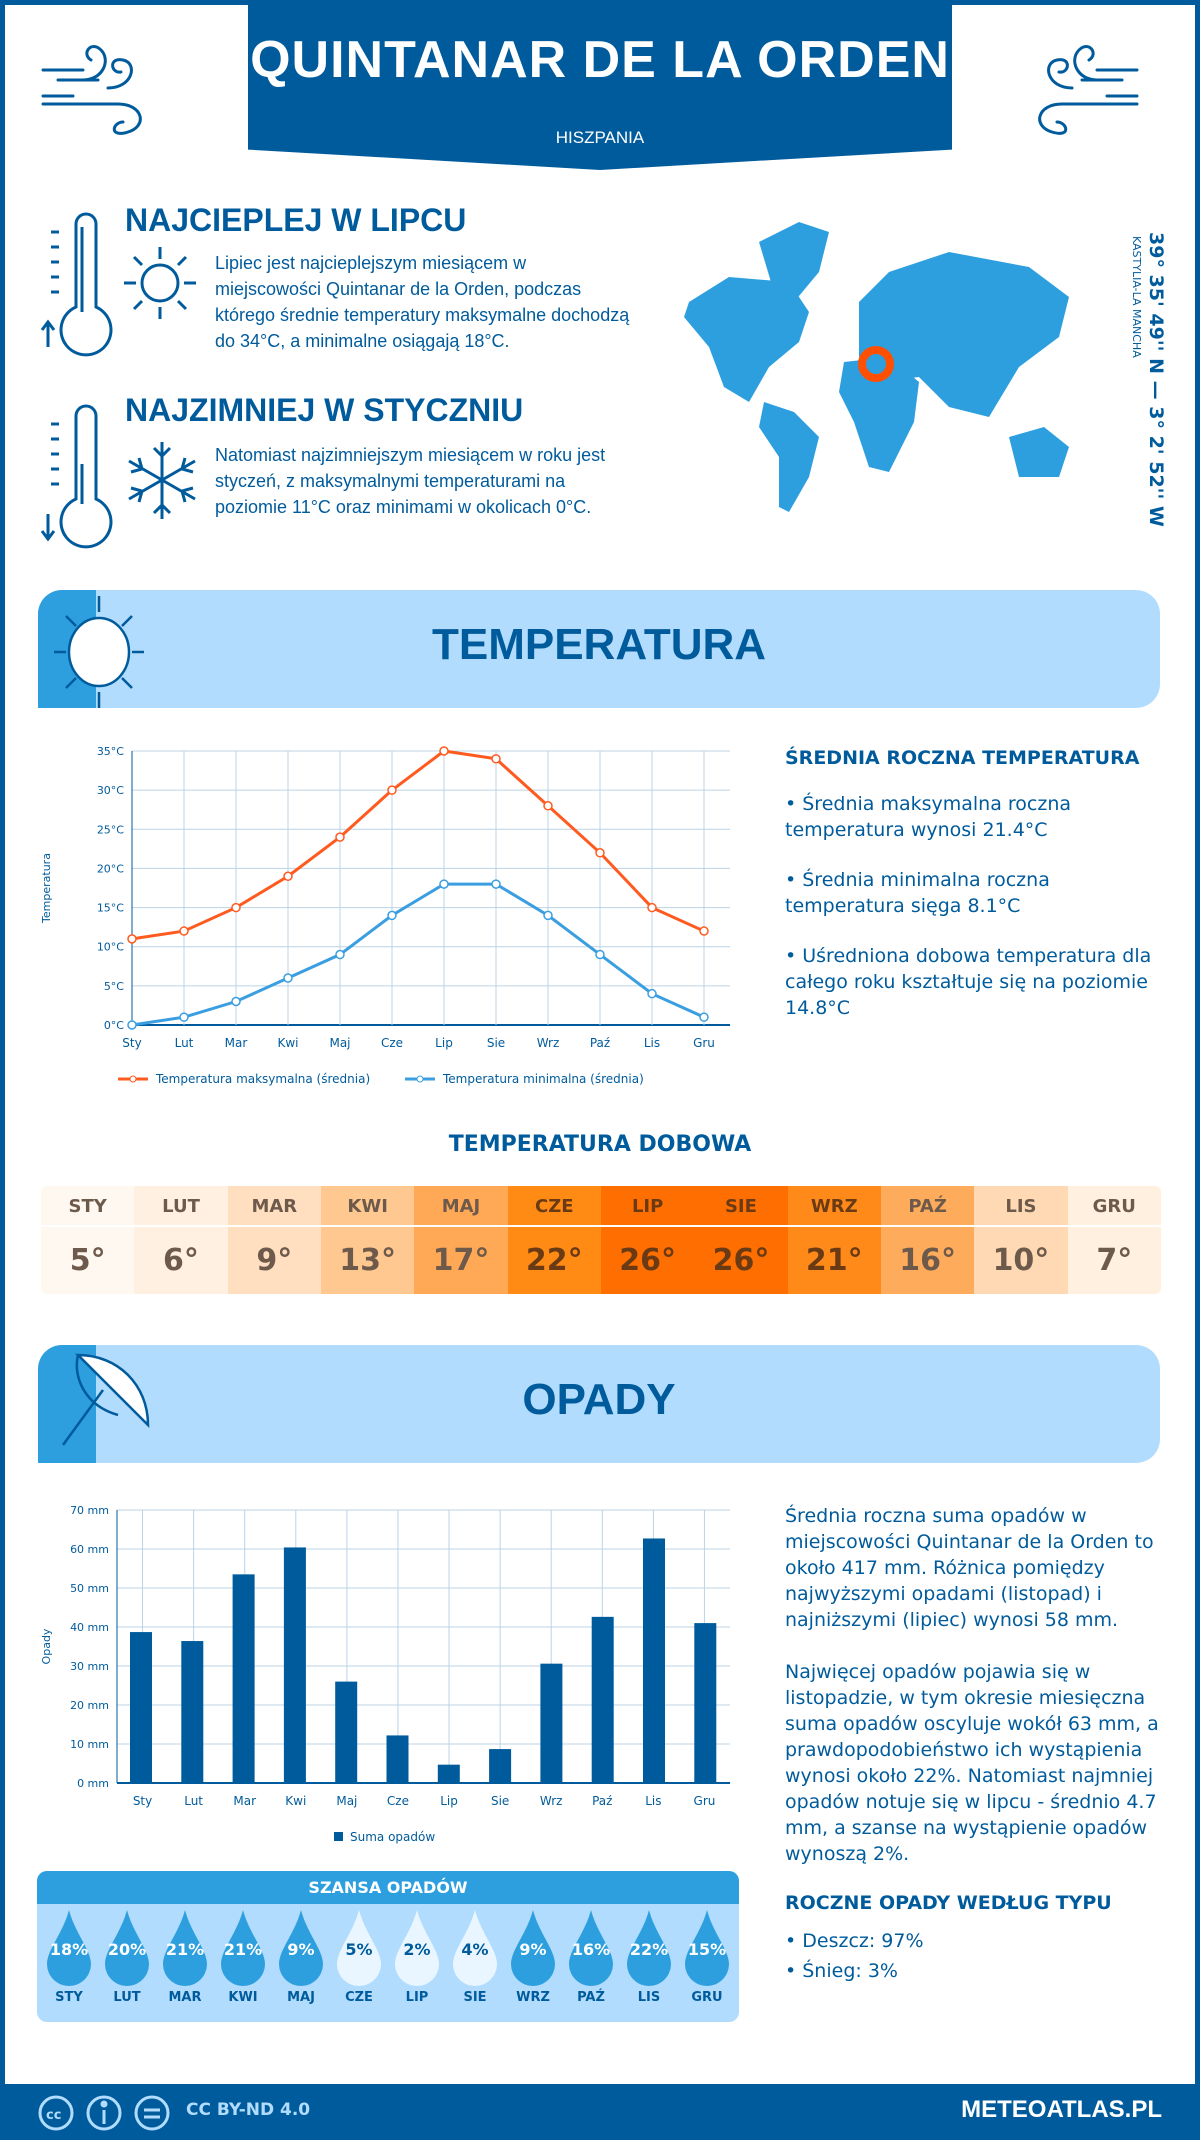 The width and height of the screenshot is (1200, 2140). I want to click on y-tick-label: 60 mm, so click(89, 1549).